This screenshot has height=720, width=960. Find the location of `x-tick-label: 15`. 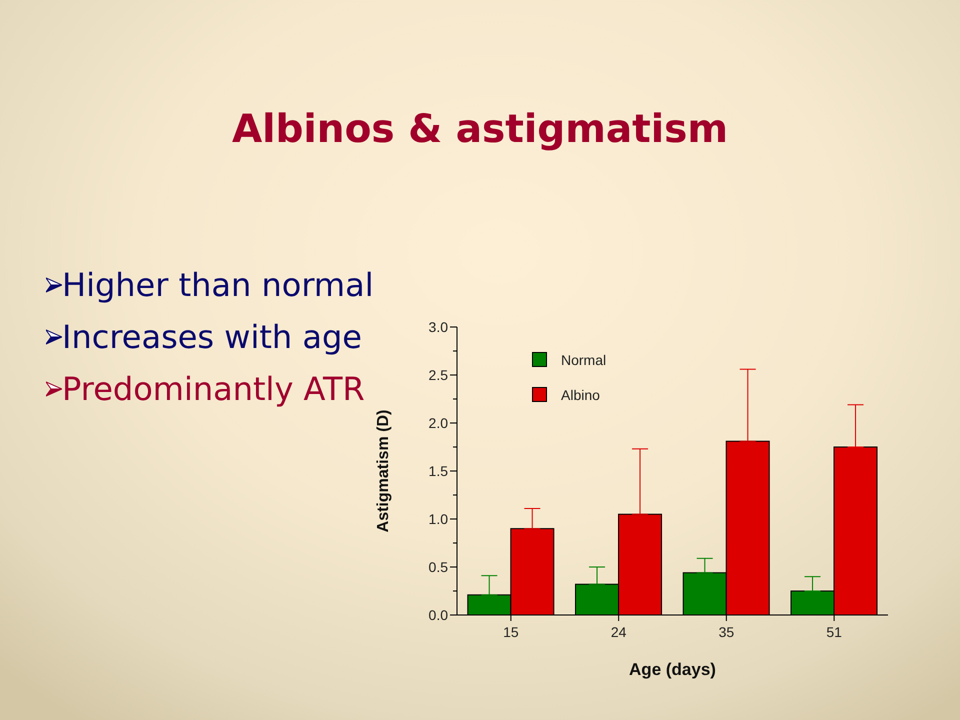

x-tick-label: 15 is located at coordinates (511, 632).